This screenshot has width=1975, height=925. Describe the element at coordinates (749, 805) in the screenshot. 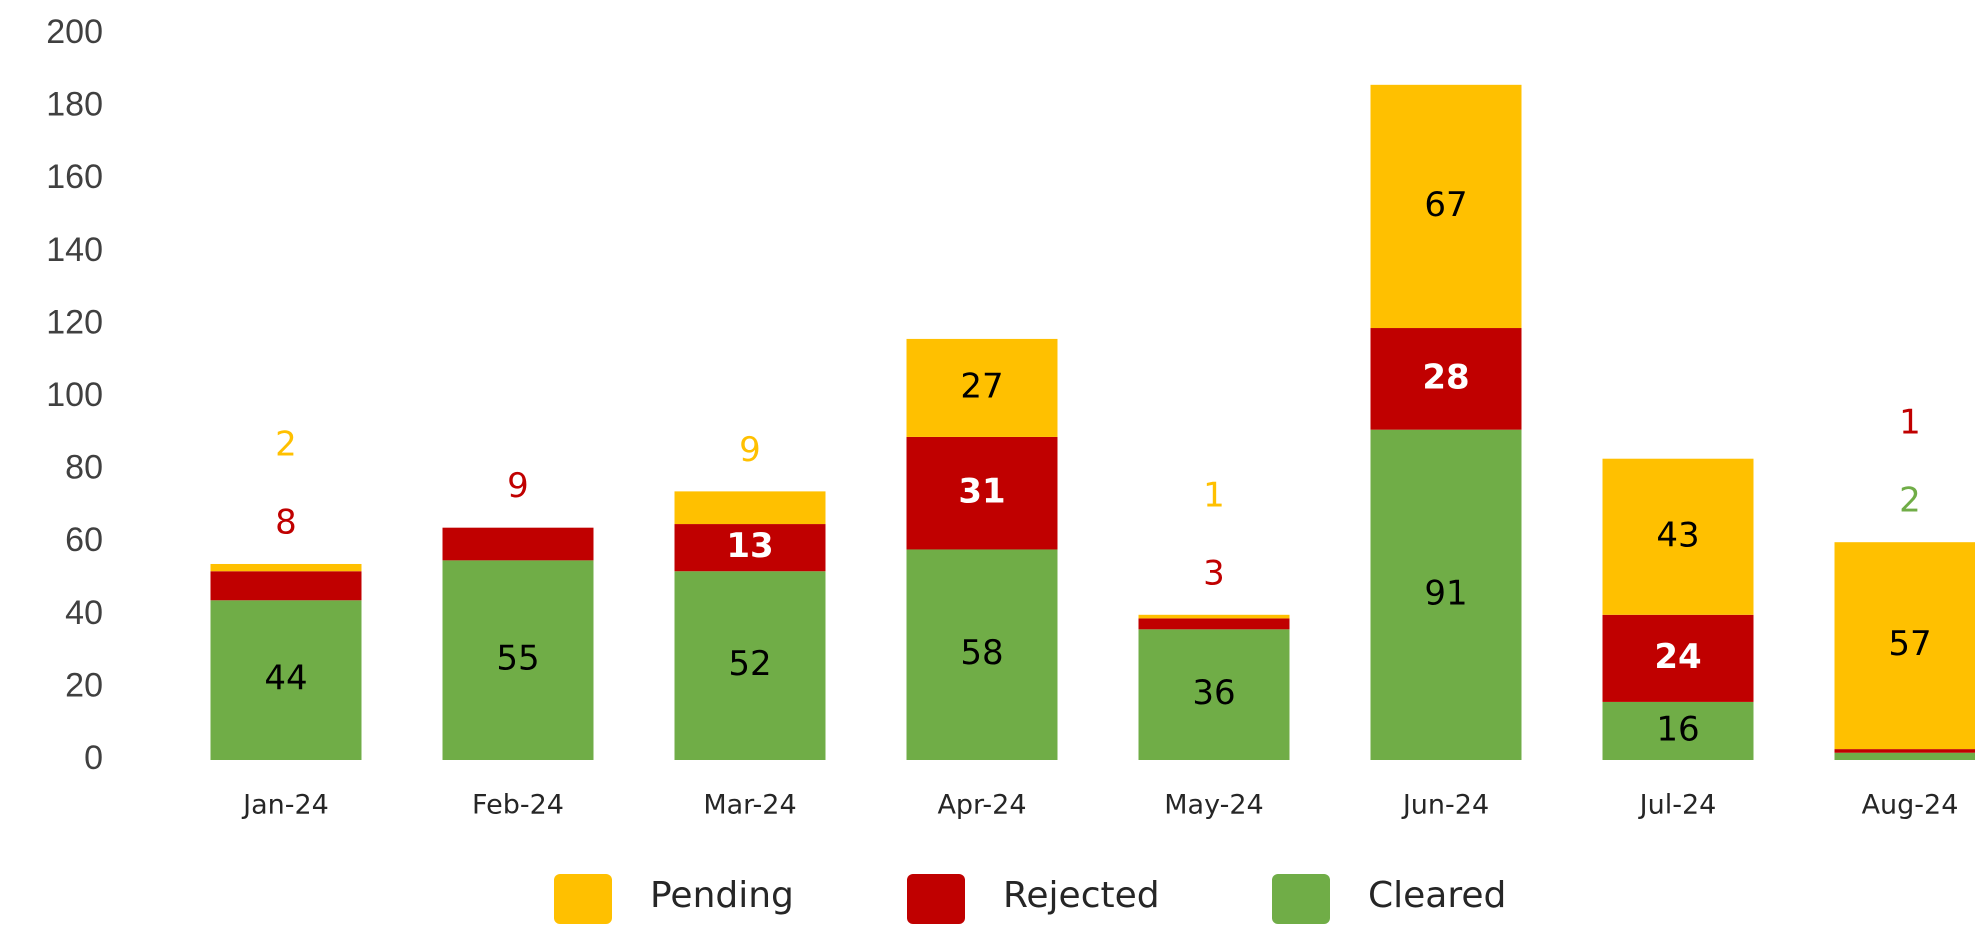

I see `x-tick-label: Mar-24` at that location.